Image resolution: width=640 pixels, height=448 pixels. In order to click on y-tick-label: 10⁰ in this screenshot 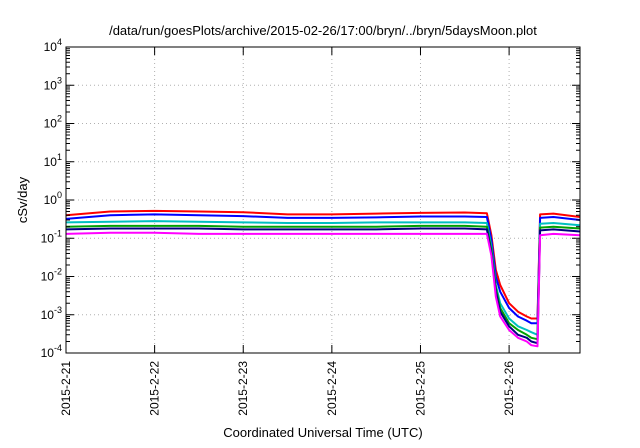, I will do `click(53, 198)`.